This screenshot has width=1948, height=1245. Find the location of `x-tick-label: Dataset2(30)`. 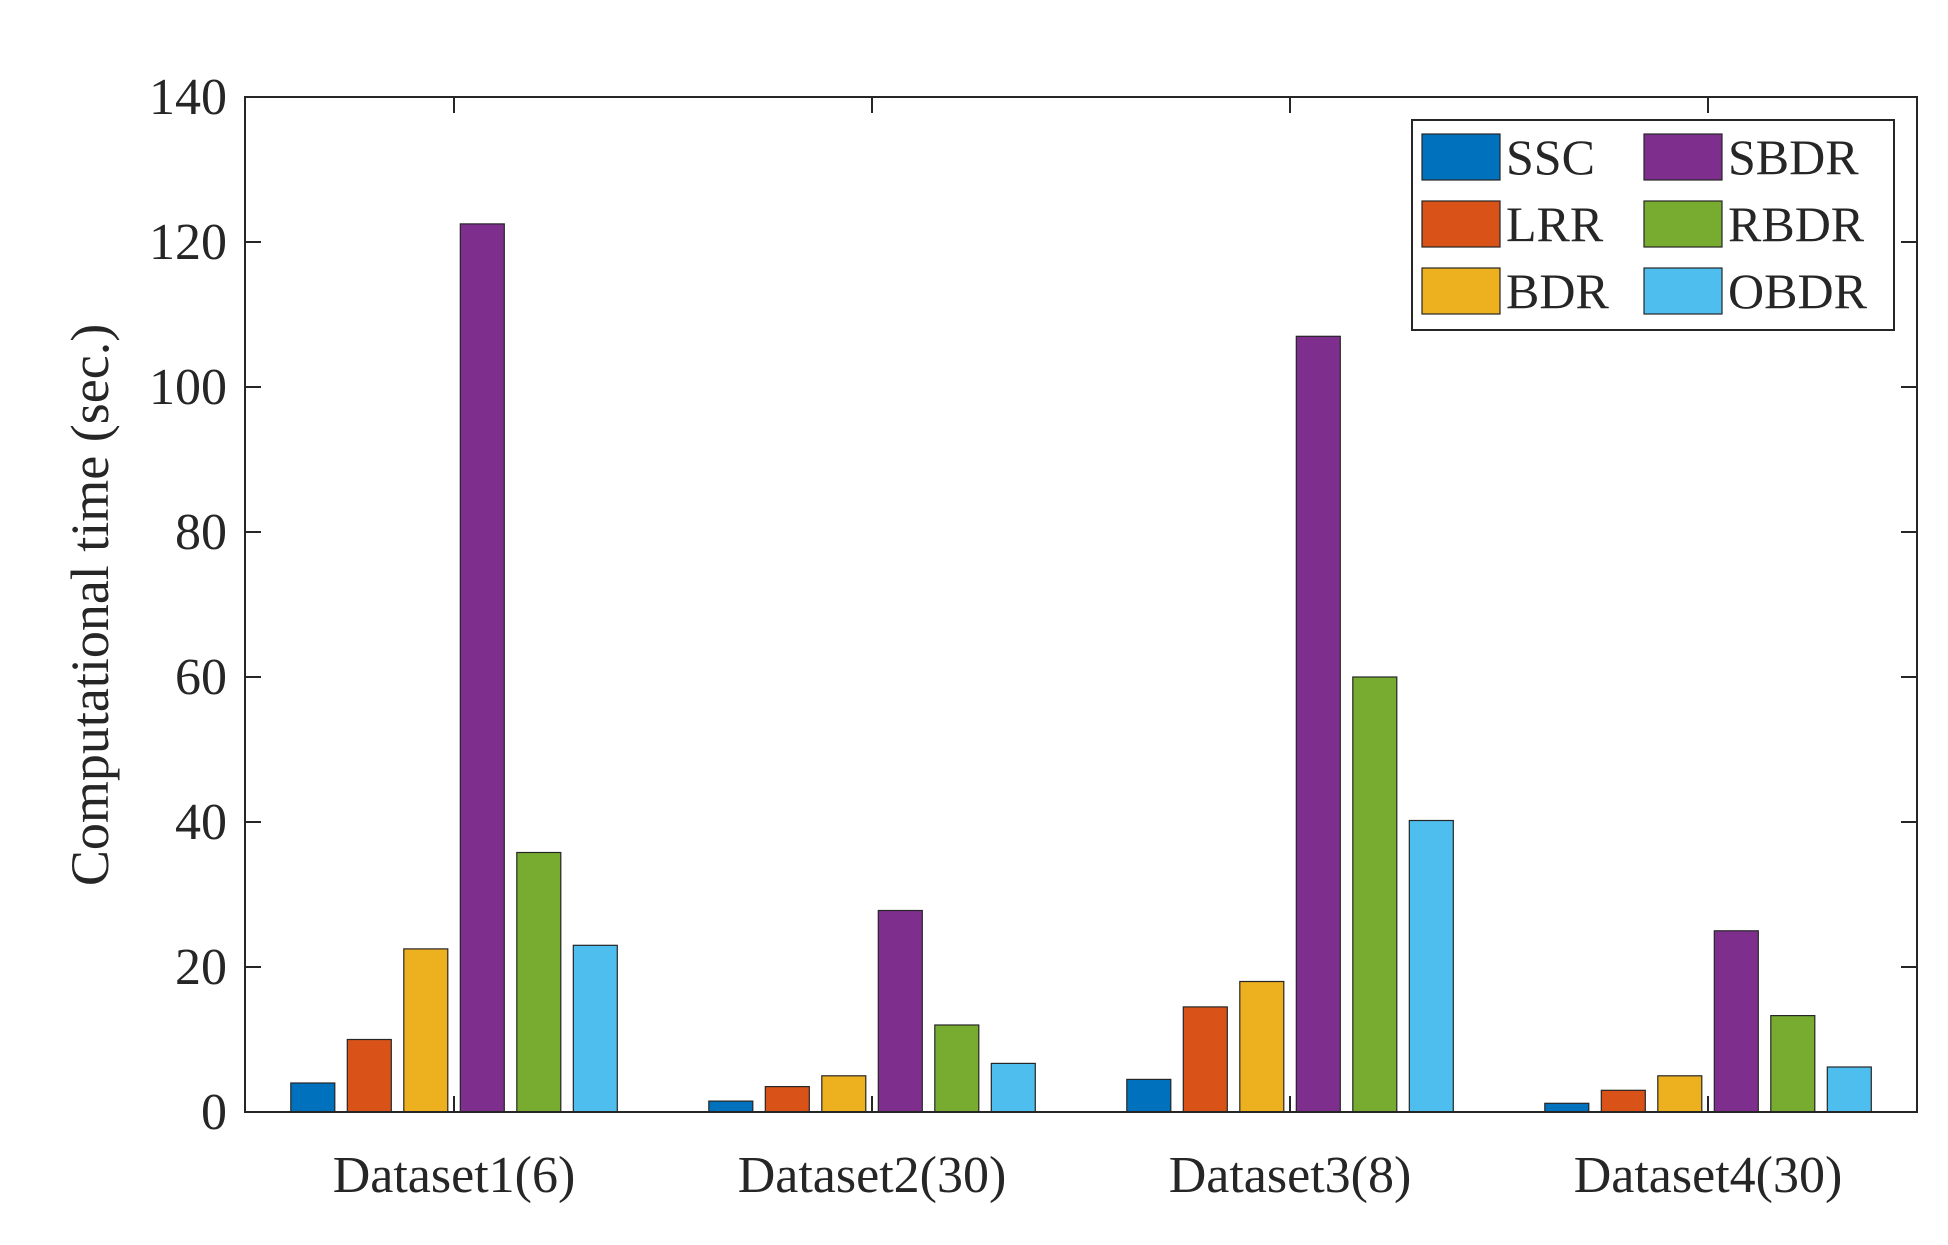

x-tick-label: Dataset2(30) is located at coordinates (872, 1175).